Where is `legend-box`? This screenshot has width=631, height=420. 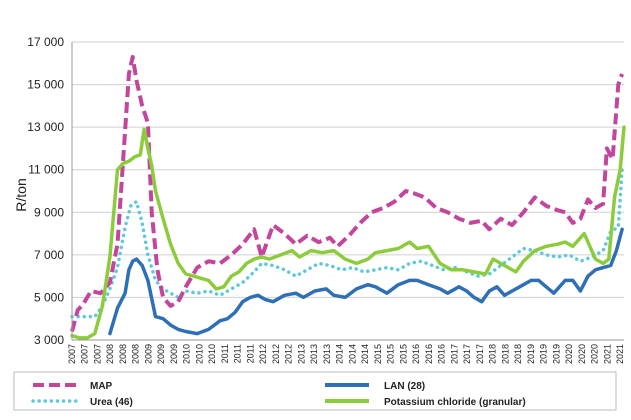 legend-box is located at coordinates (315, 391).